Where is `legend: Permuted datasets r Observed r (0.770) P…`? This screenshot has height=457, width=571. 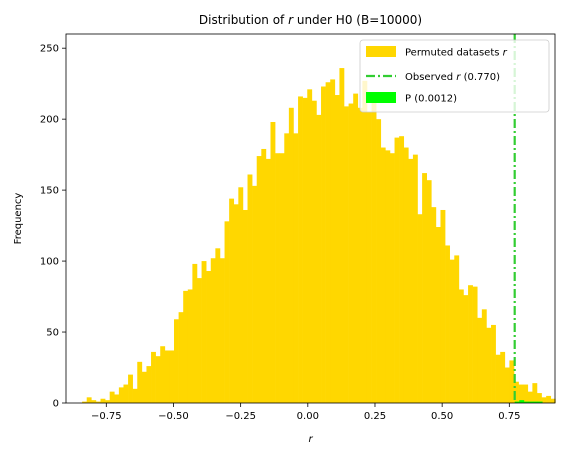 legend: Permuted datasets r Observed r (0.770) P… is located at coordinates (454, 76).